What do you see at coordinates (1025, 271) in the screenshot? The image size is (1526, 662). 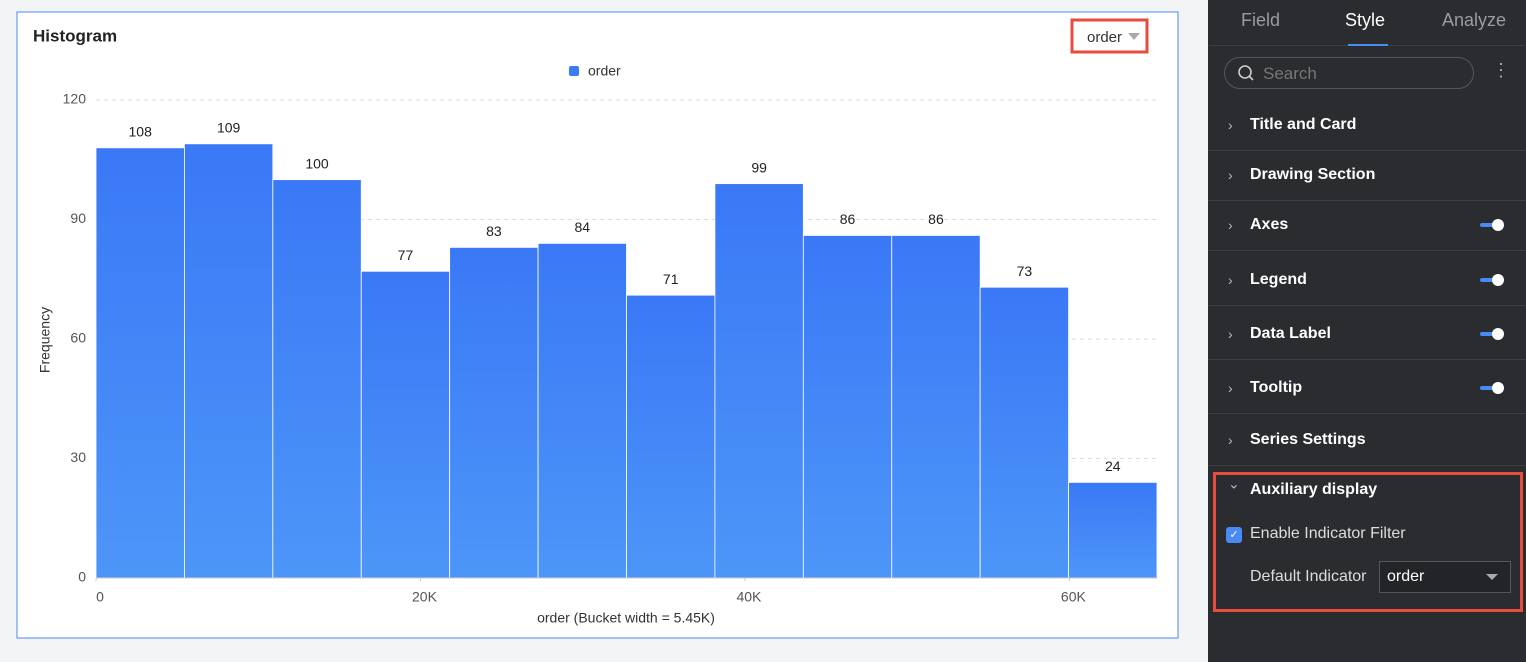 I see `data-label: 73` at bounding box center [1025, 271].